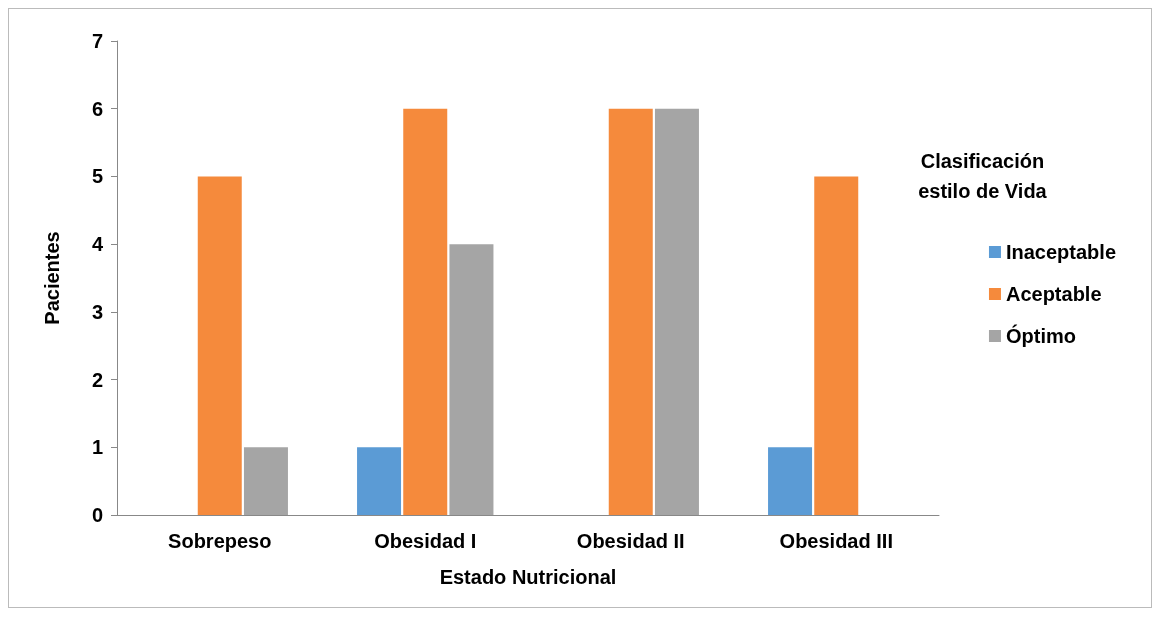 The image size is (1162, 628). Describe the element at coordinates (97, 244) in the screenshot. I see `y-tick-label: 4` at that location.